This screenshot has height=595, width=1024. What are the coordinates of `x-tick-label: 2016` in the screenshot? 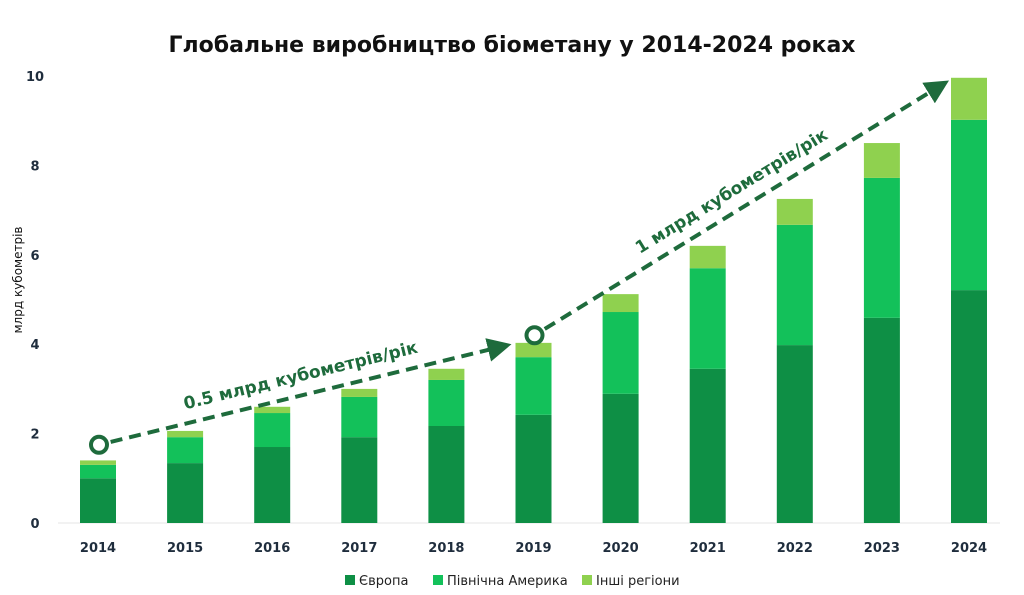 It's located at (272, 548).